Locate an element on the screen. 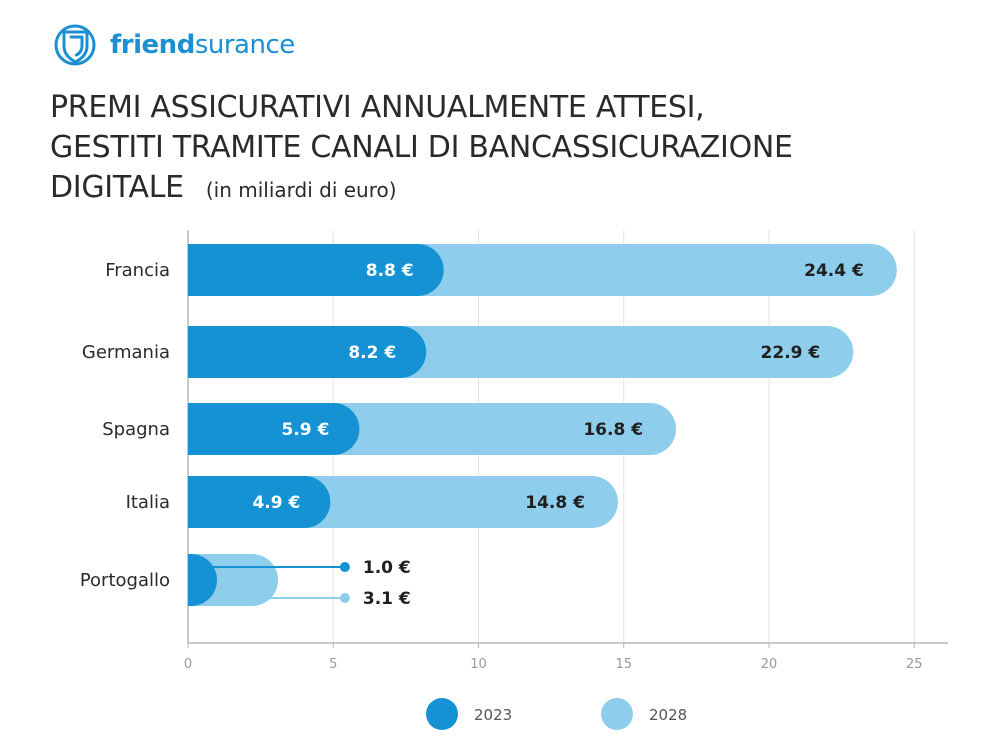 This screenshot has width=1000, height=749. legend-label-2028: 2028 is located at coordinates (668, 715).